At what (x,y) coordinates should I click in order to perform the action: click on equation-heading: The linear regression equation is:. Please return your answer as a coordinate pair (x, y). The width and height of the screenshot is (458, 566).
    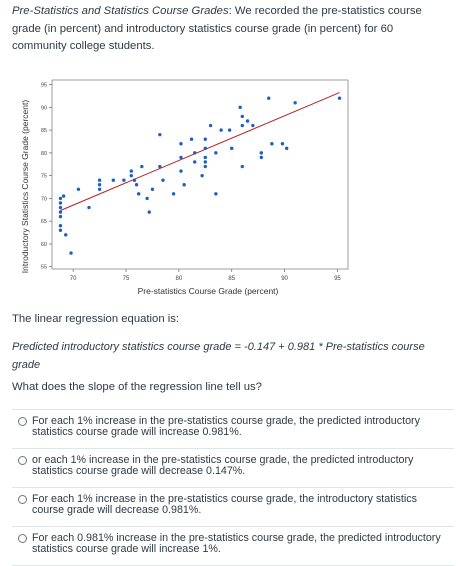
    Looking at the image, I should click on (96, 319).